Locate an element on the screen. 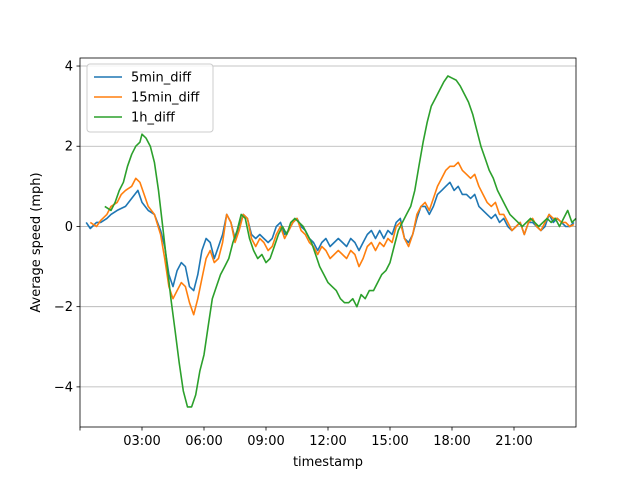 The height and width of the screenshot is (480, 640). y-tick-label: 4 is located at coordinates (69, 67).